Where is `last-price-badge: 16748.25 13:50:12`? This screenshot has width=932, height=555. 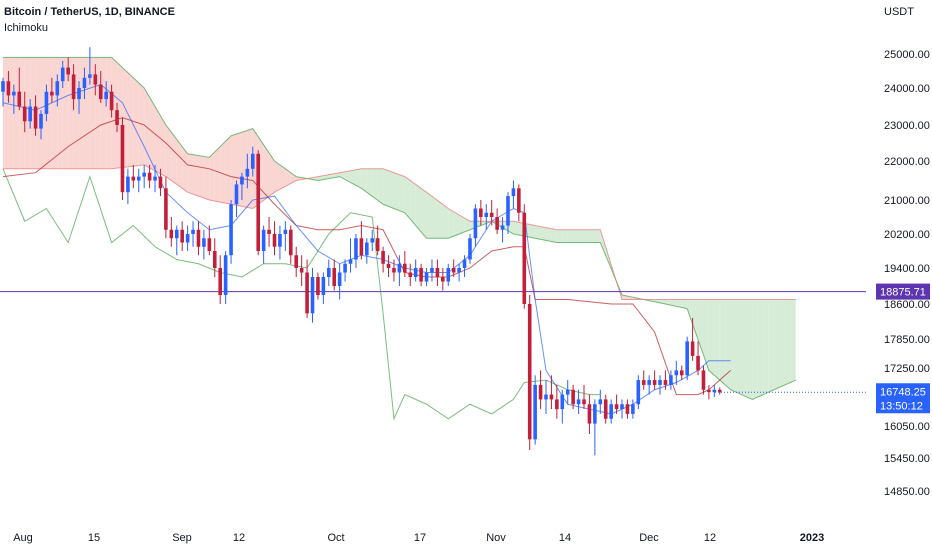 last-price-badge: 16748.25 13:50:12 is located at coordinates (903, 398).